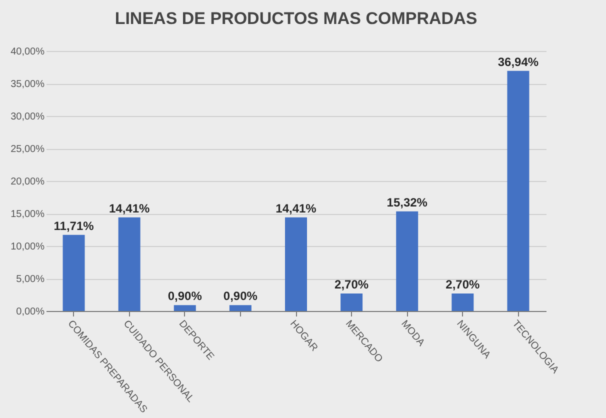  What do you see at coordinates (27, 117) in the screenshot?
I see `y-tick-label: 30,00%` at bounding box center [27, 117].